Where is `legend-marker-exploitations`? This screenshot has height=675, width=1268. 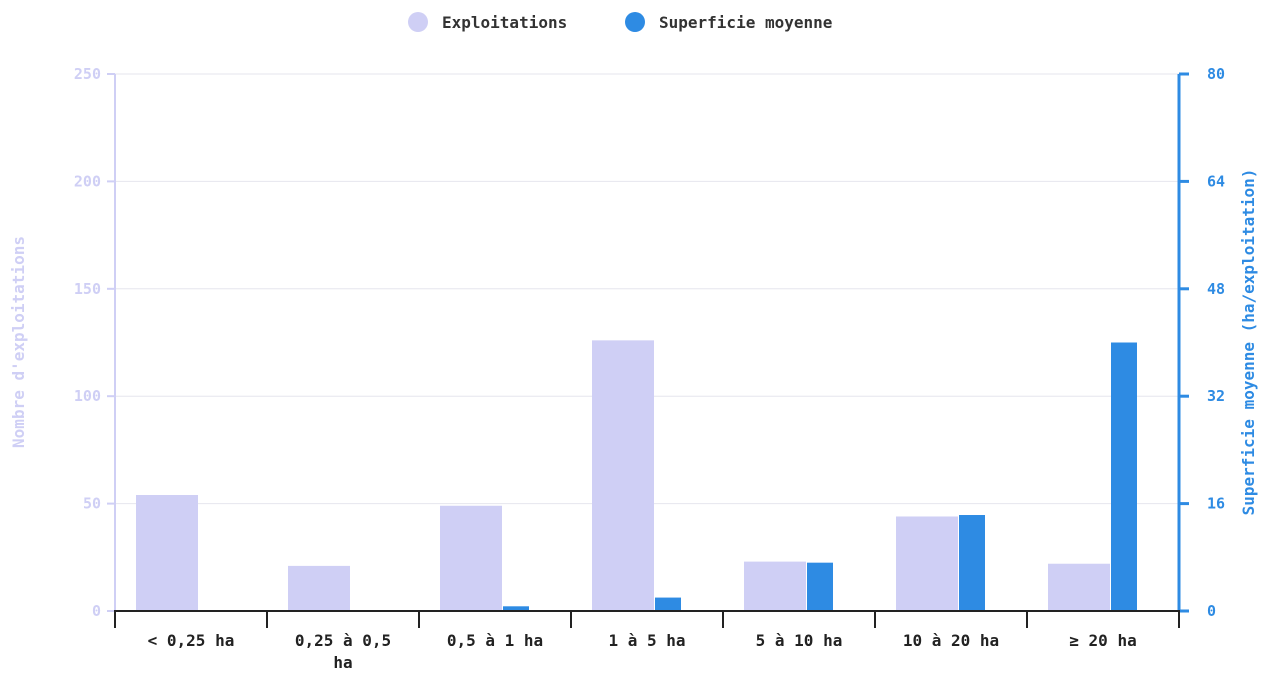 legend-marker-exploitations is located at coordinates (418, 22).